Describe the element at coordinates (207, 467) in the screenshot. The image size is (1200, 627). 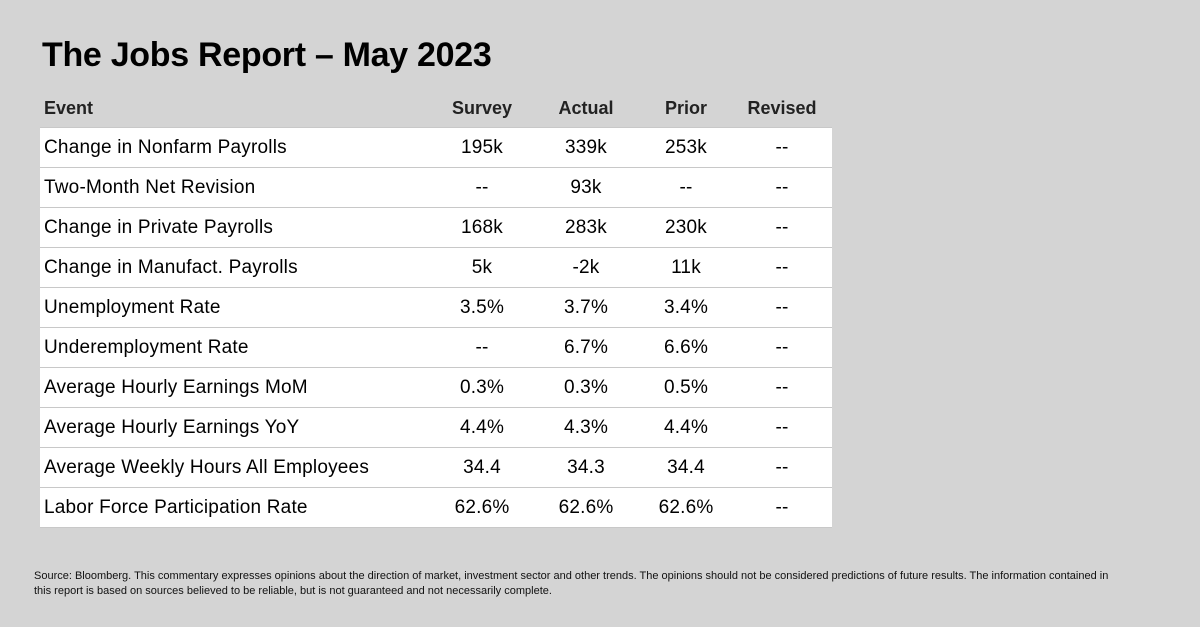
I see `event-cell: Average Weekly Hours All Employees` at that location.